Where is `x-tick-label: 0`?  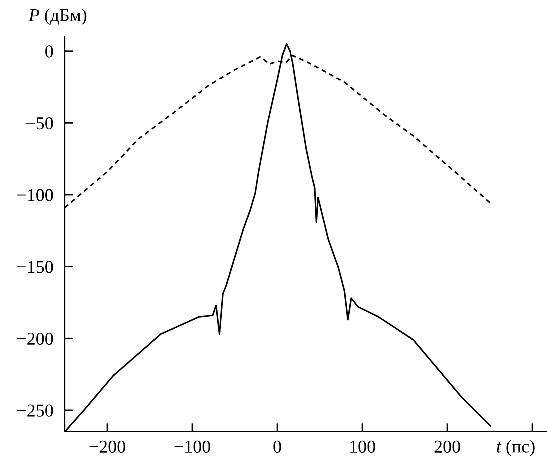
x-tick-label: 0 is located at coordinates (278, 447).